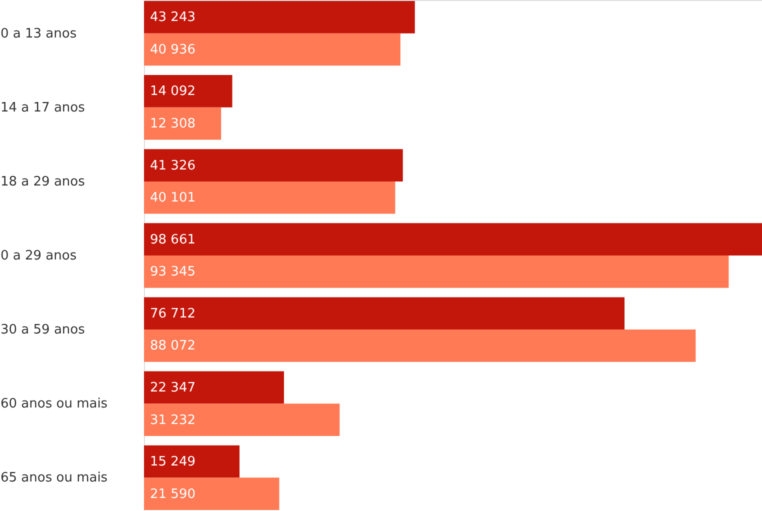 This screenshot has height=511, width=762. Describe the element at coordinates (43, 182) in the screenshot. I see `y-tick-label: 18 a 29 anos` at that location.